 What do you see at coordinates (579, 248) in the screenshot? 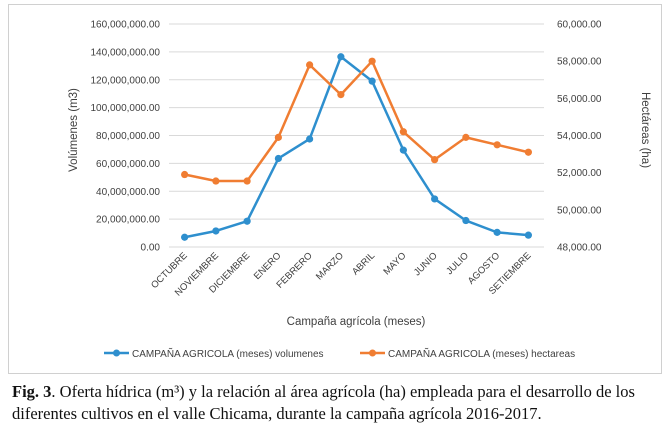
I see `y2-tick-label: 48,000.00` at bounding box center [579, 248].